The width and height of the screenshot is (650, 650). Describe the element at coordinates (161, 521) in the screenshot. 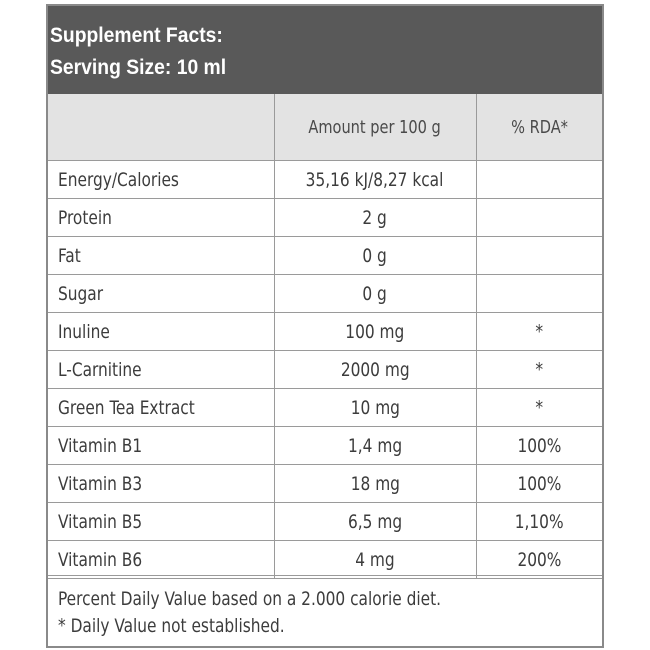

I see `nutrient-name: Vitamin B5` at that location.